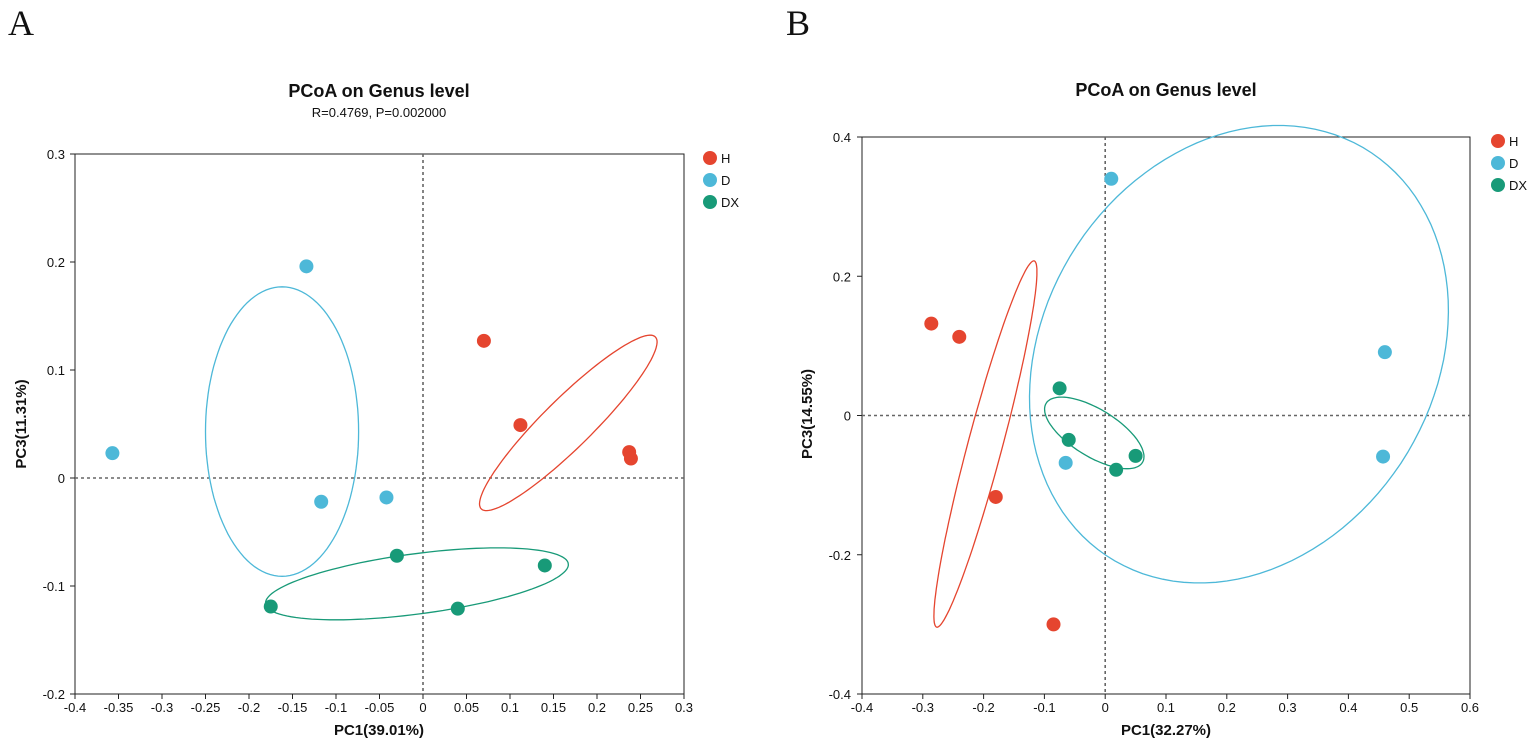  Describe the element at coordinates (862, 707) in the screenshot. I see `panel-b-xtick-label: -0.4` at that location.